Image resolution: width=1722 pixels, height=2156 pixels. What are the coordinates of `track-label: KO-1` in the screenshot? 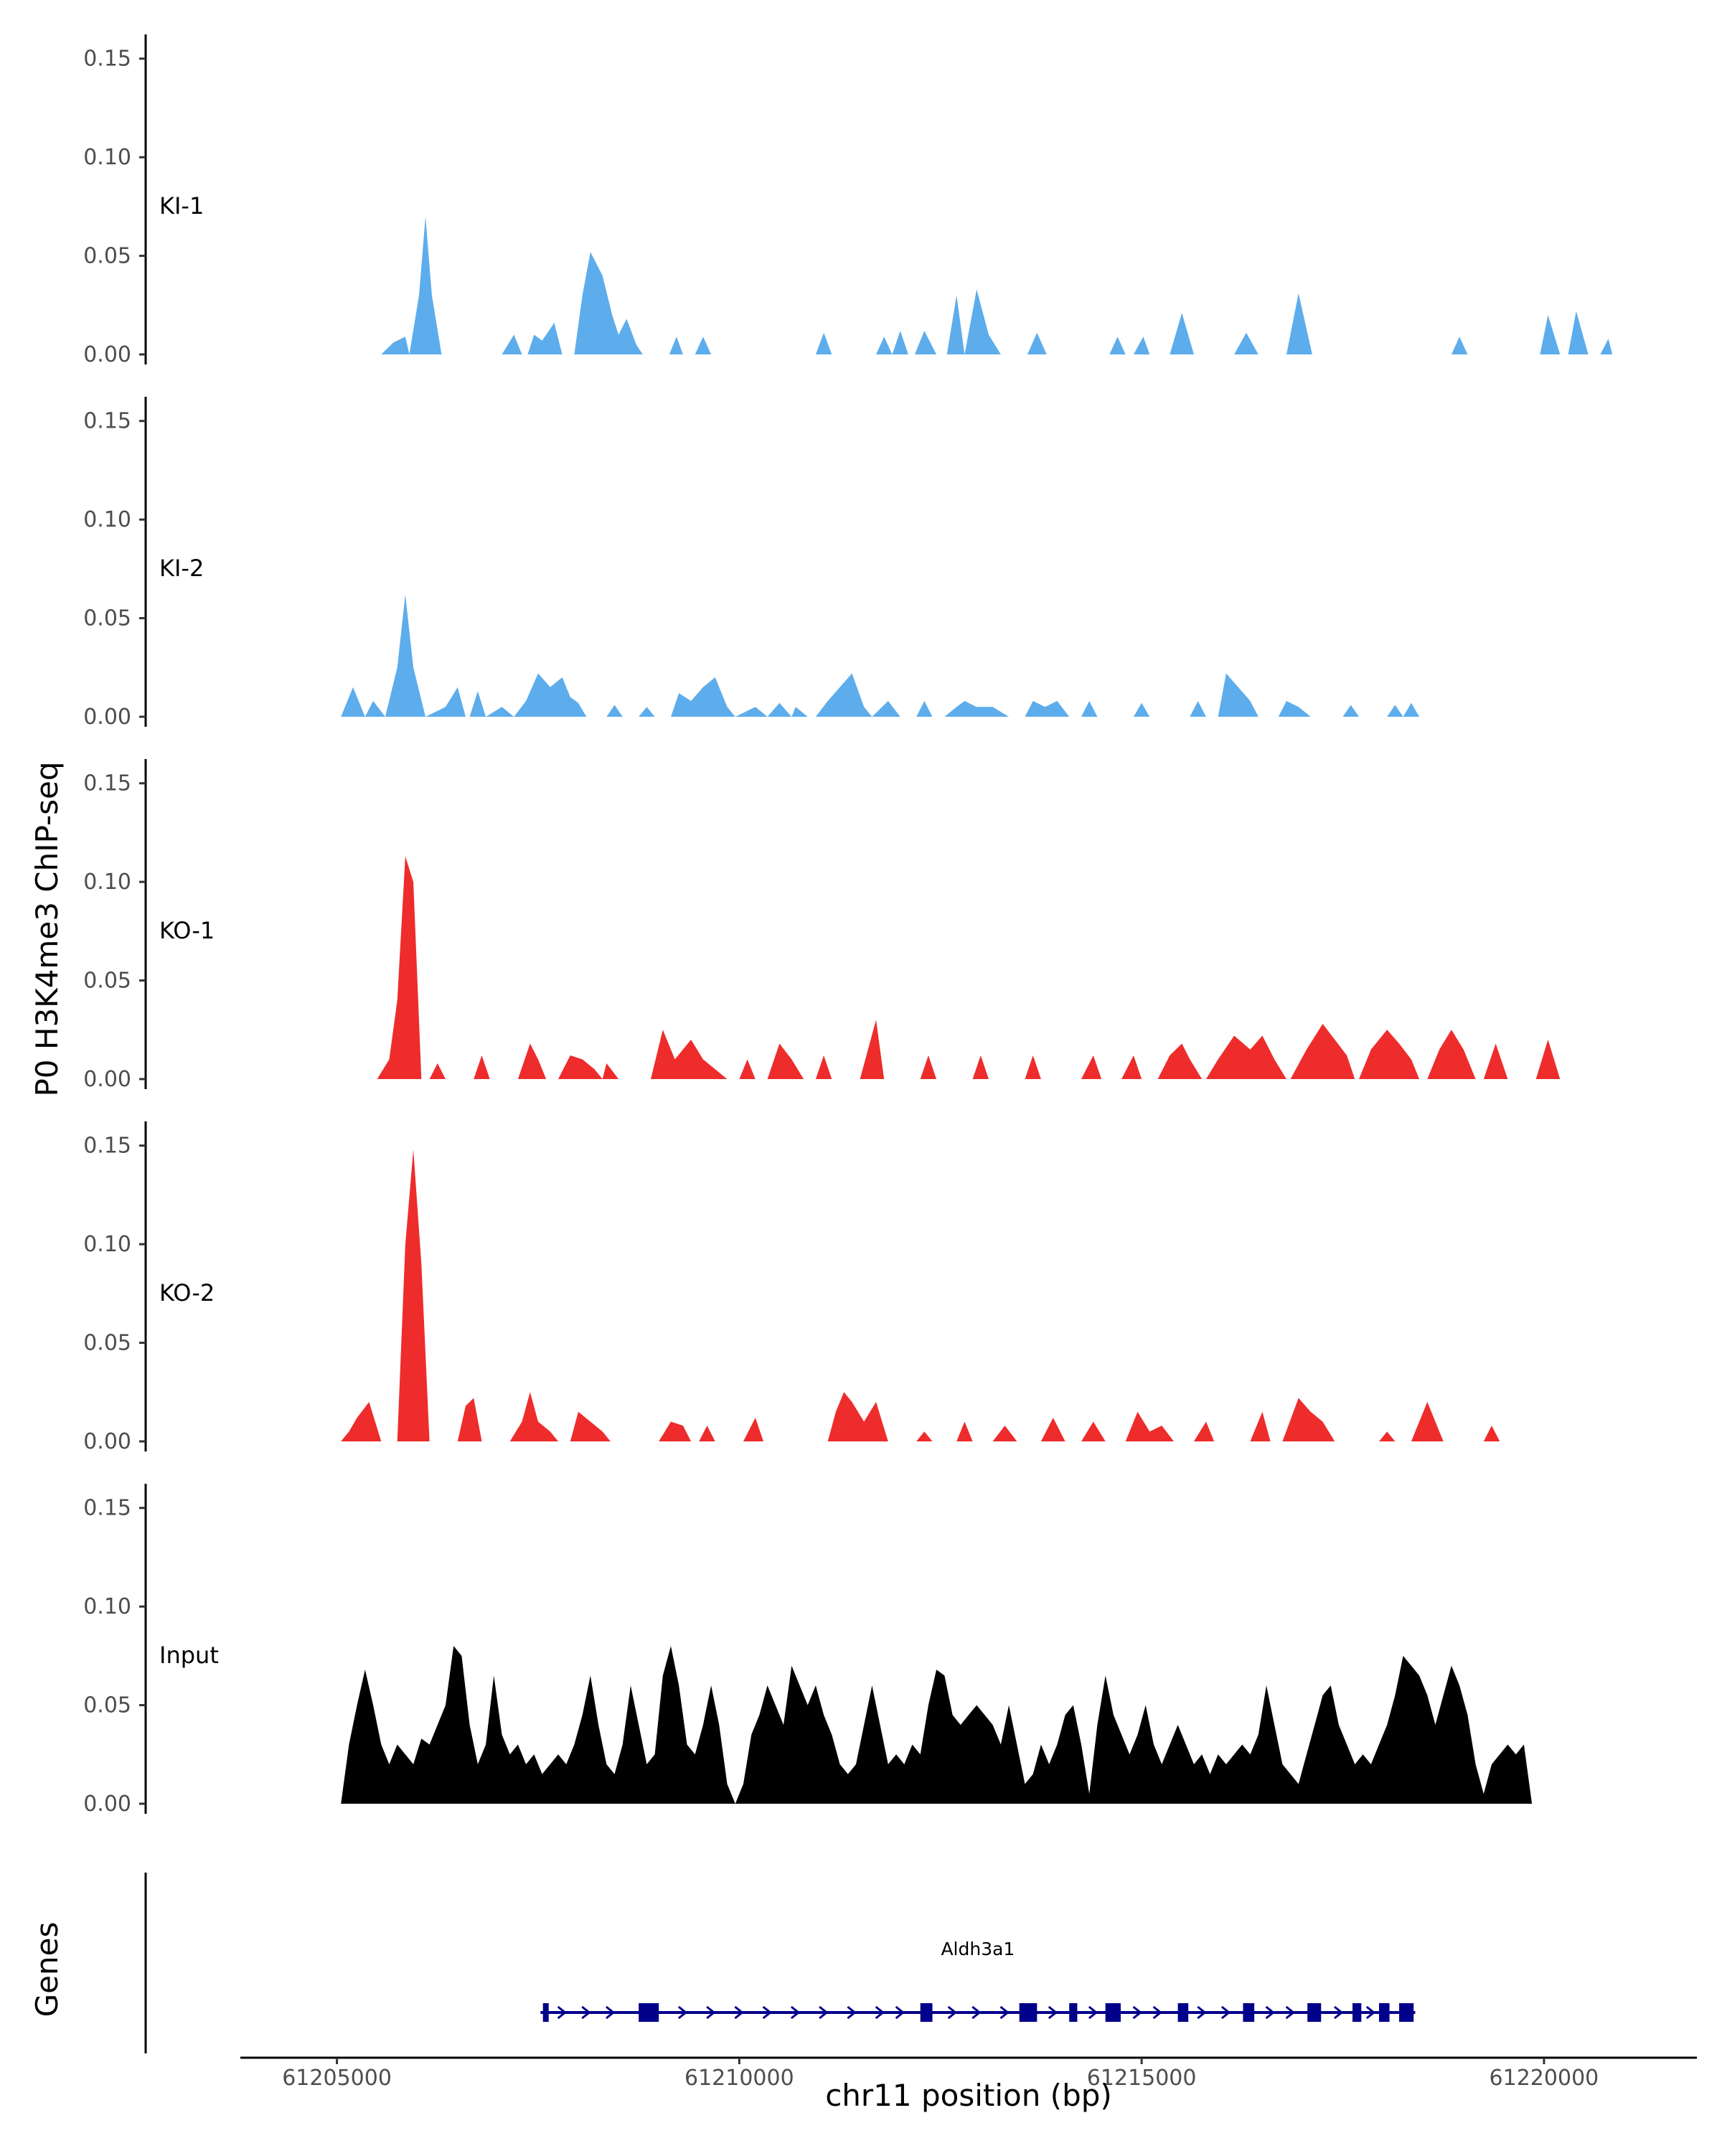 It's located at (187, 930).